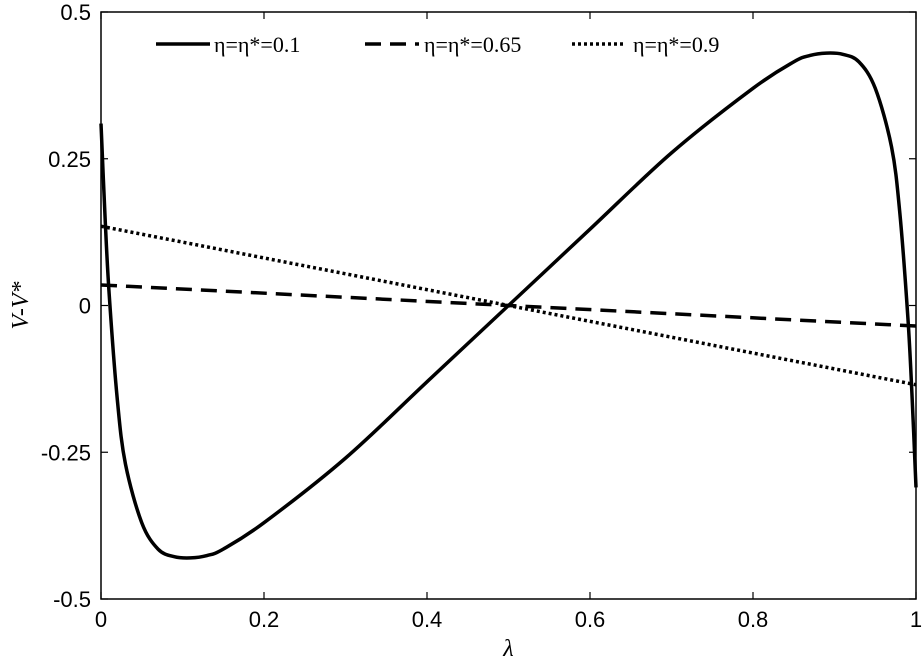 The height and width of the screenshot is (662, 923). Describe the element at coordinates (85, 306) in the screenshot. I see `y-tick-label: 0` at that location.